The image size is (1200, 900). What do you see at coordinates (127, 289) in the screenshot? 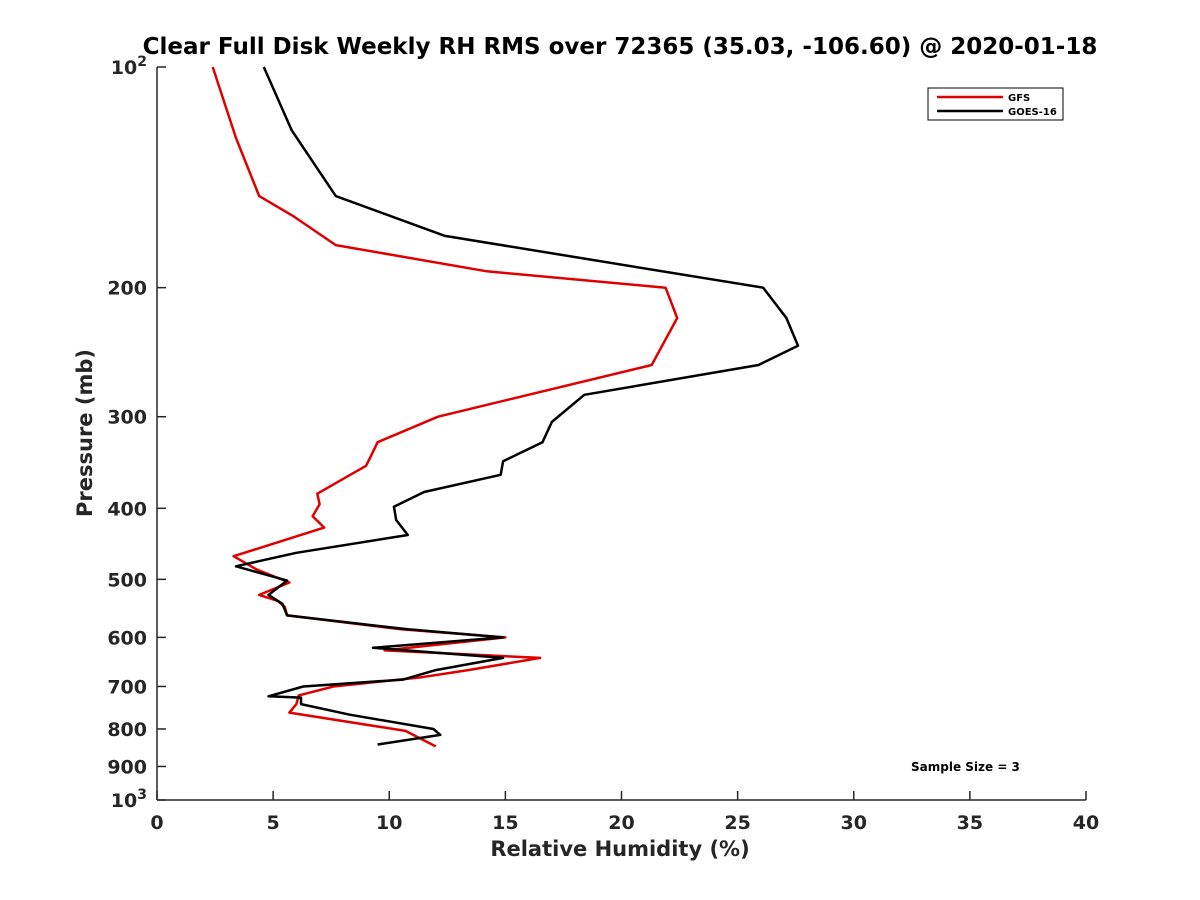
I see `y-tick-label-1: 200` at bounding box center [127, 289].